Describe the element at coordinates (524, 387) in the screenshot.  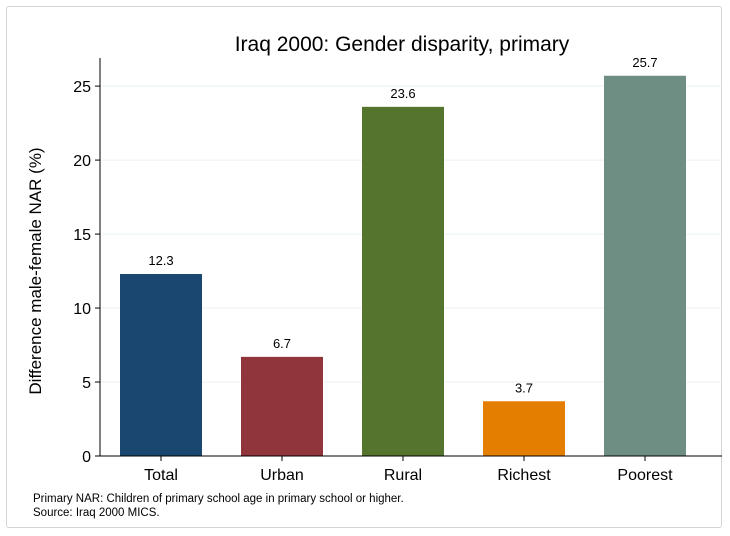
I see `data-label-richest: 3.7` at that location.